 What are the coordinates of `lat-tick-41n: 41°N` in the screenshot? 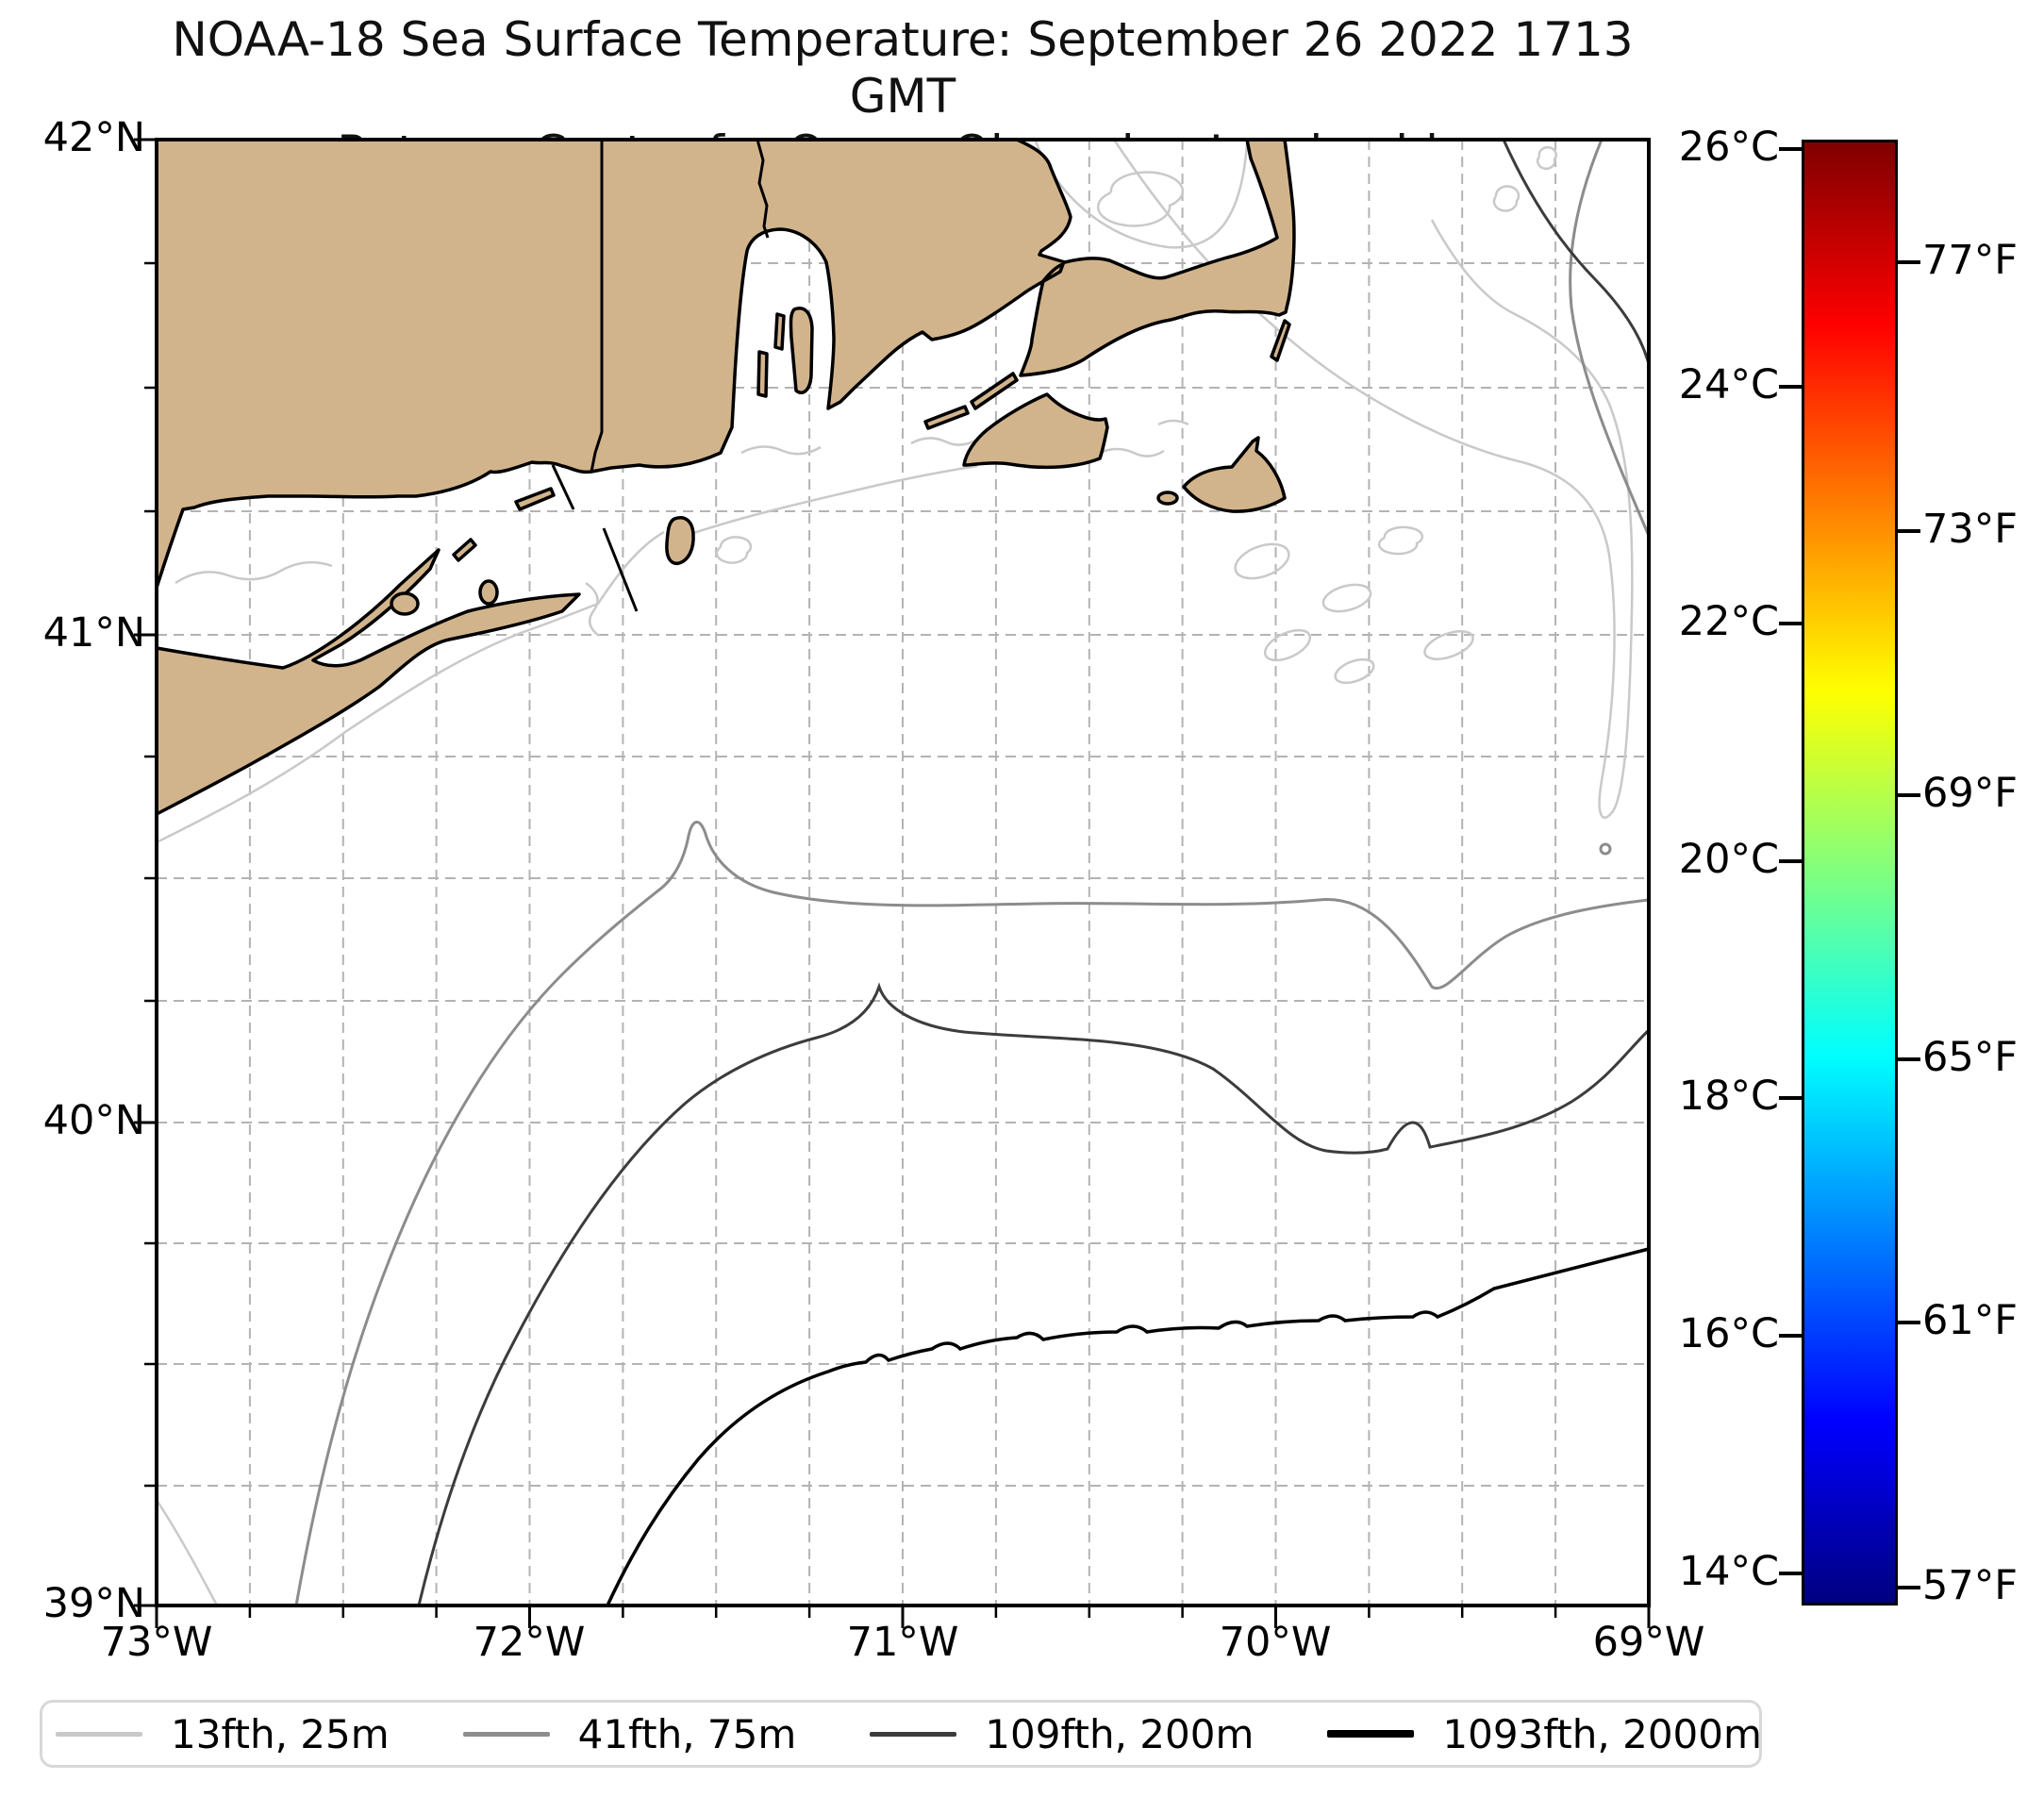 It's located at (94, 633).